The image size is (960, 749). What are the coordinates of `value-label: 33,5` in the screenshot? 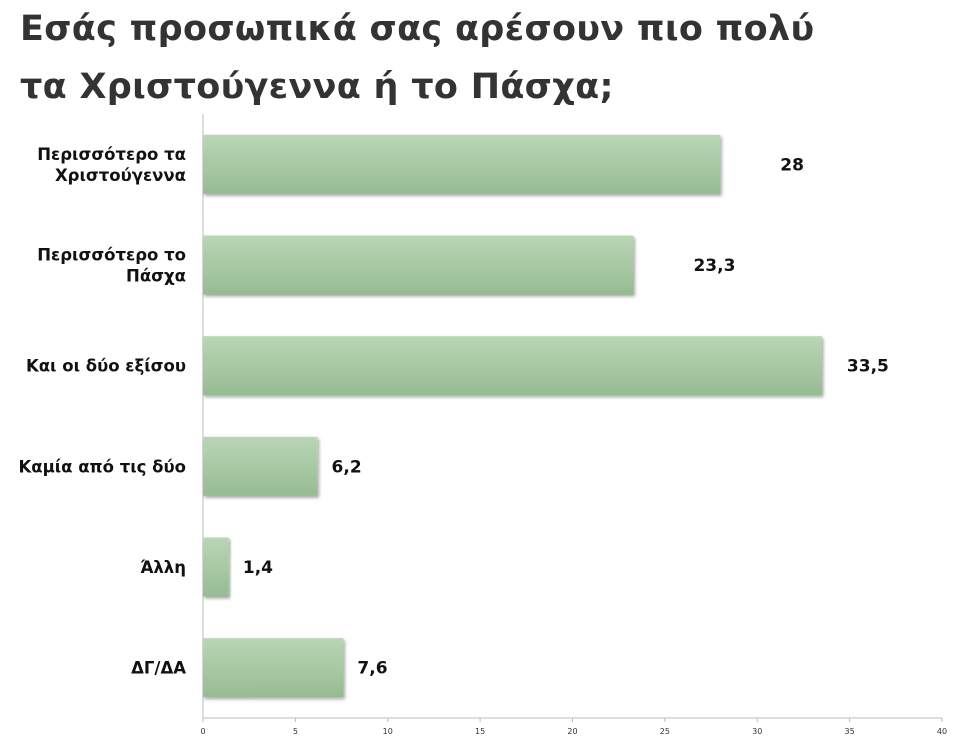 It's located at (868, 367).